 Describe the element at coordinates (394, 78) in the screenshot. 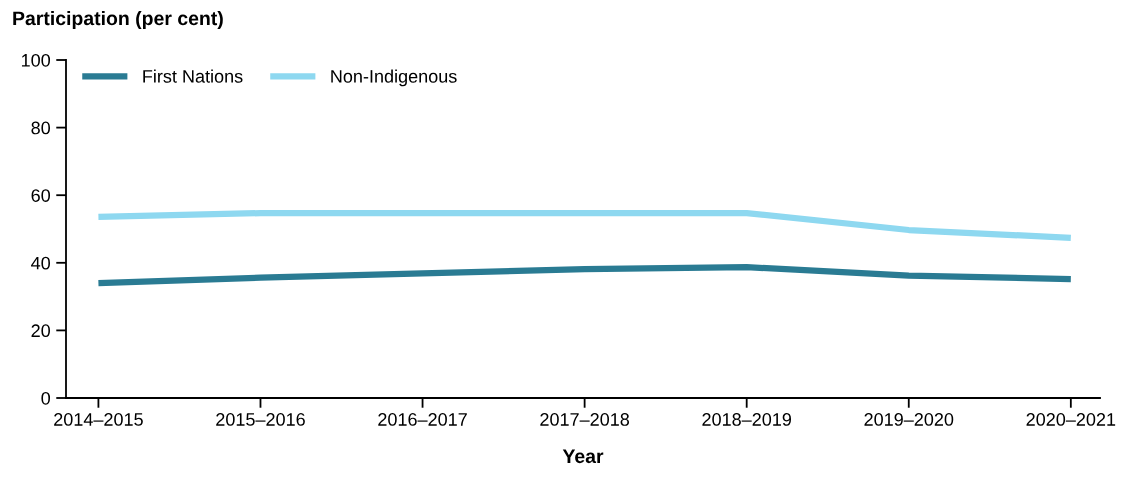

I see `legend-label: Non-Indigenous` at that location.